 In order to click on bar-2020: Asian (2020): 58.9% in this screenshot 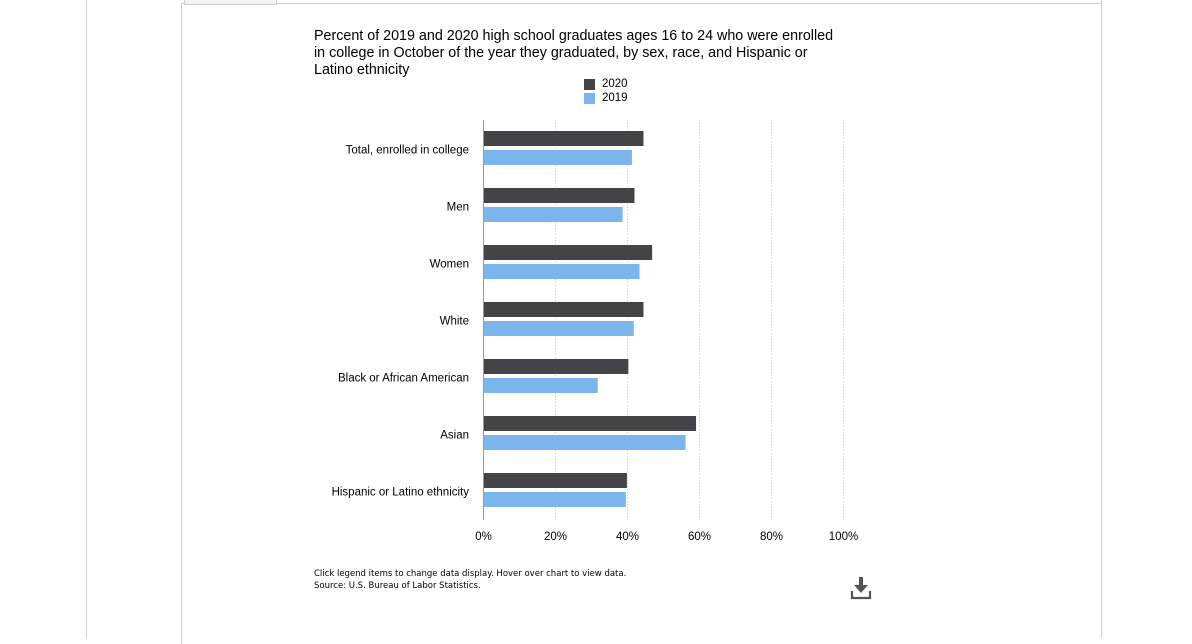, I will do `click(590, 423)`.